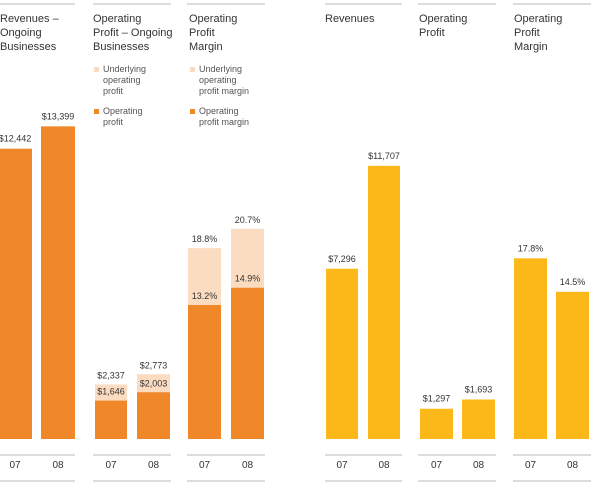  Describe the element at coordinates (342, 465) in the screenshot. I see `x-tick-label-3-0: 07` at that location.